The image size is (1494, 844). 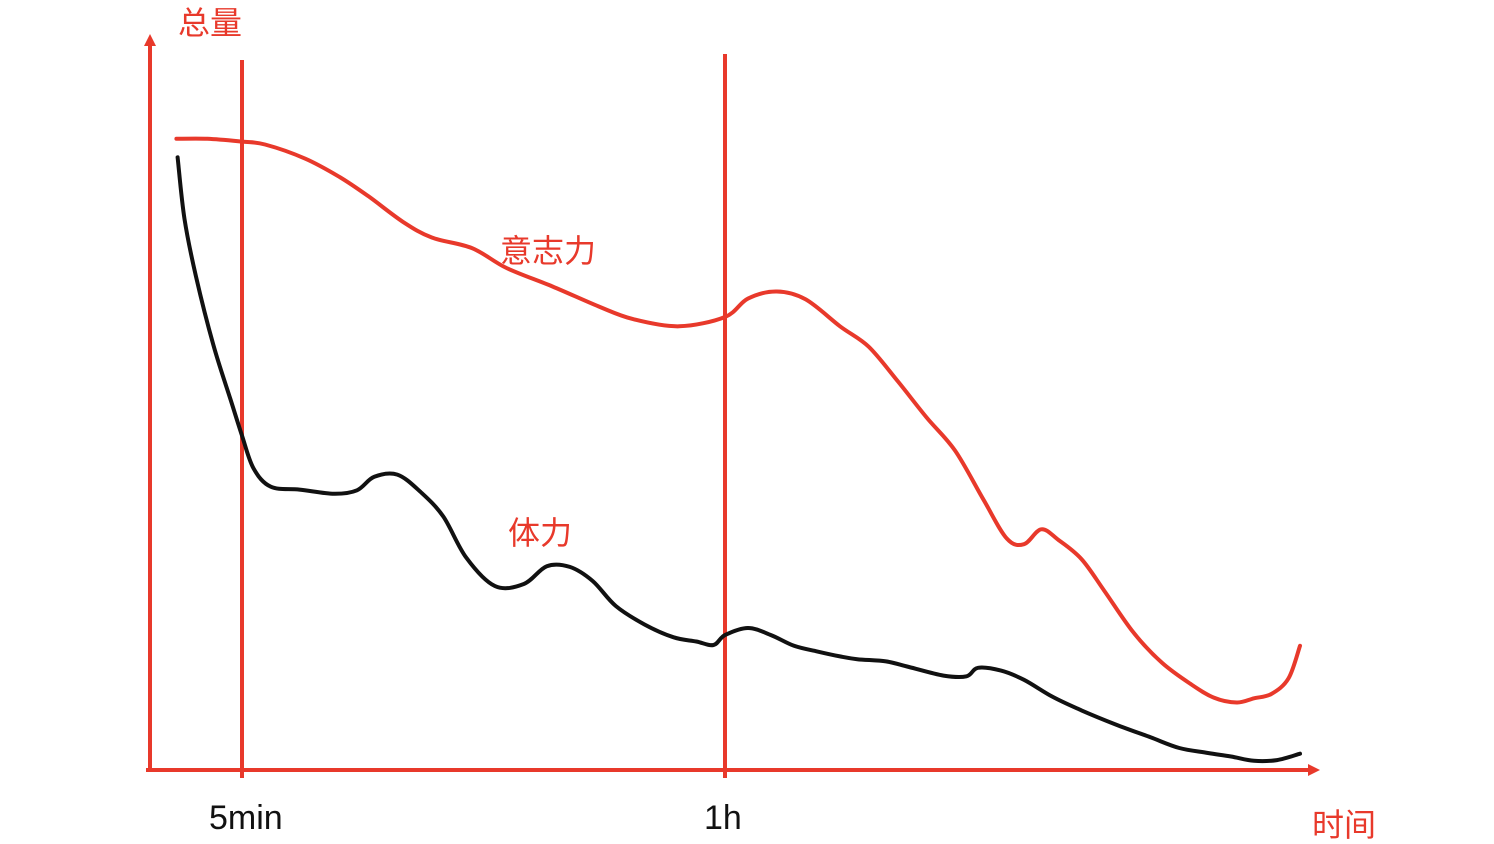 I want to click on x-tick-label-5min: 5min, so click(x=246, y=818).